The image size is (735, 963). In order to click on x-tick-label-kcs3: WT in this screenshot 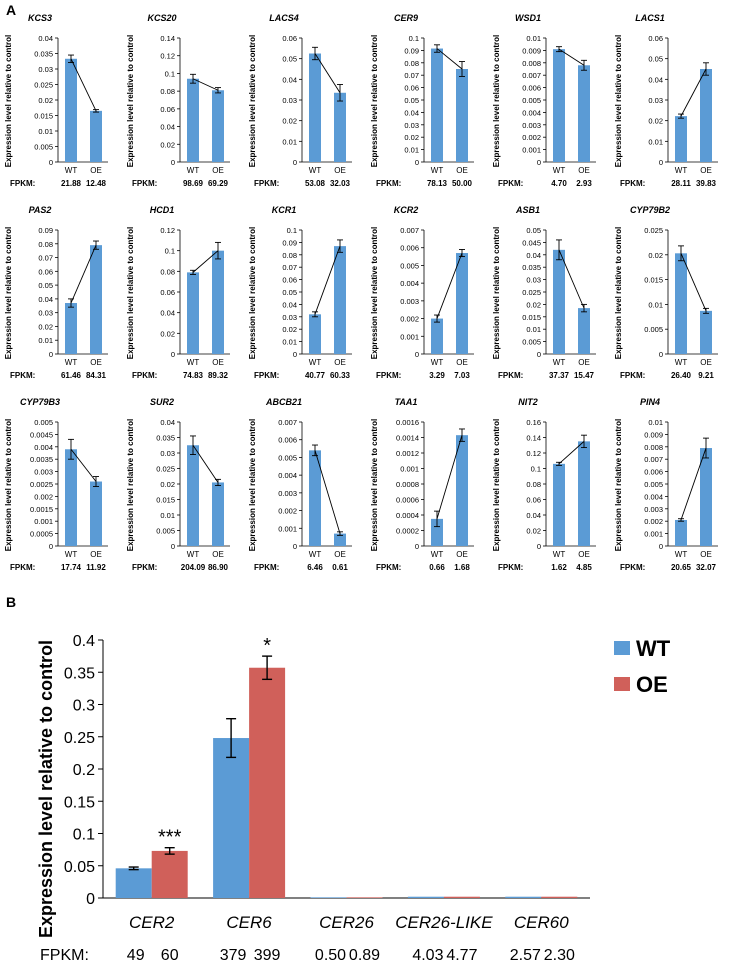, I will do `click(71, 170)`.